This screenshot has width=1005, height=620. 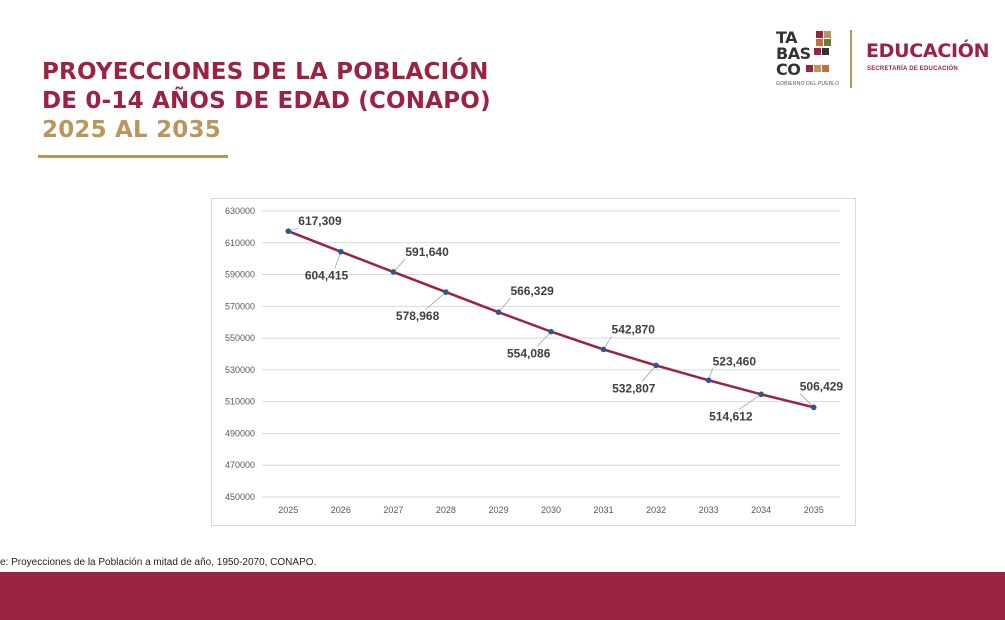 What do you see at coordinates (240, 370) in the screenshot?
I see `y-tick-label: 530000` at bounding box center [240, 370].